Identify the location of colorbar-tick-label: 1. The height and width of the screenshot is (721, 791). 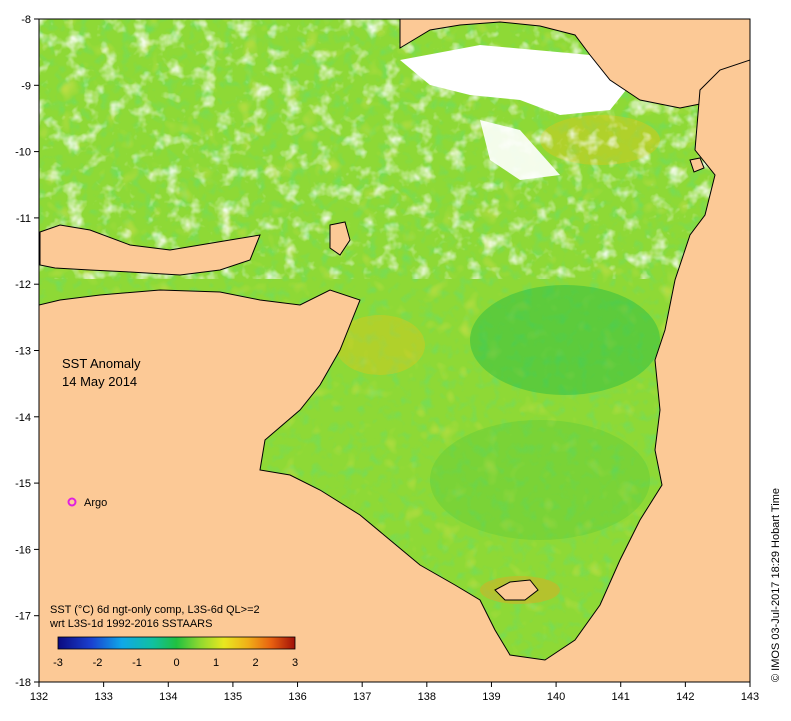
(216, 663).